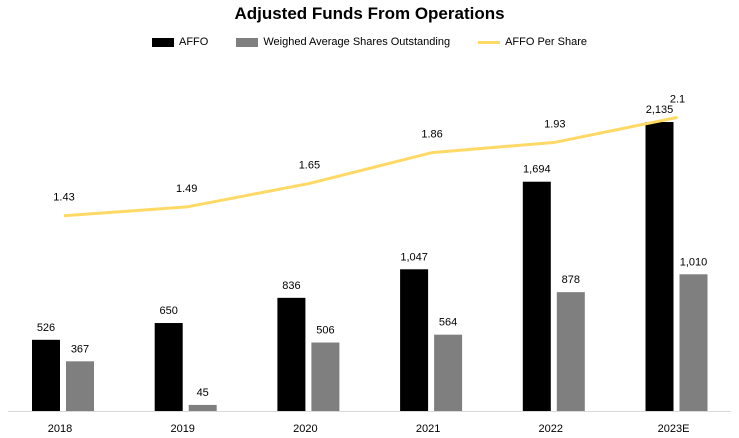 This screenshot has height=438, width=739. Describe the element at coordinates (357, 42) in the screenshot. I see `legend-label-shares: Weighed Average Shares Outstanding` at that location.